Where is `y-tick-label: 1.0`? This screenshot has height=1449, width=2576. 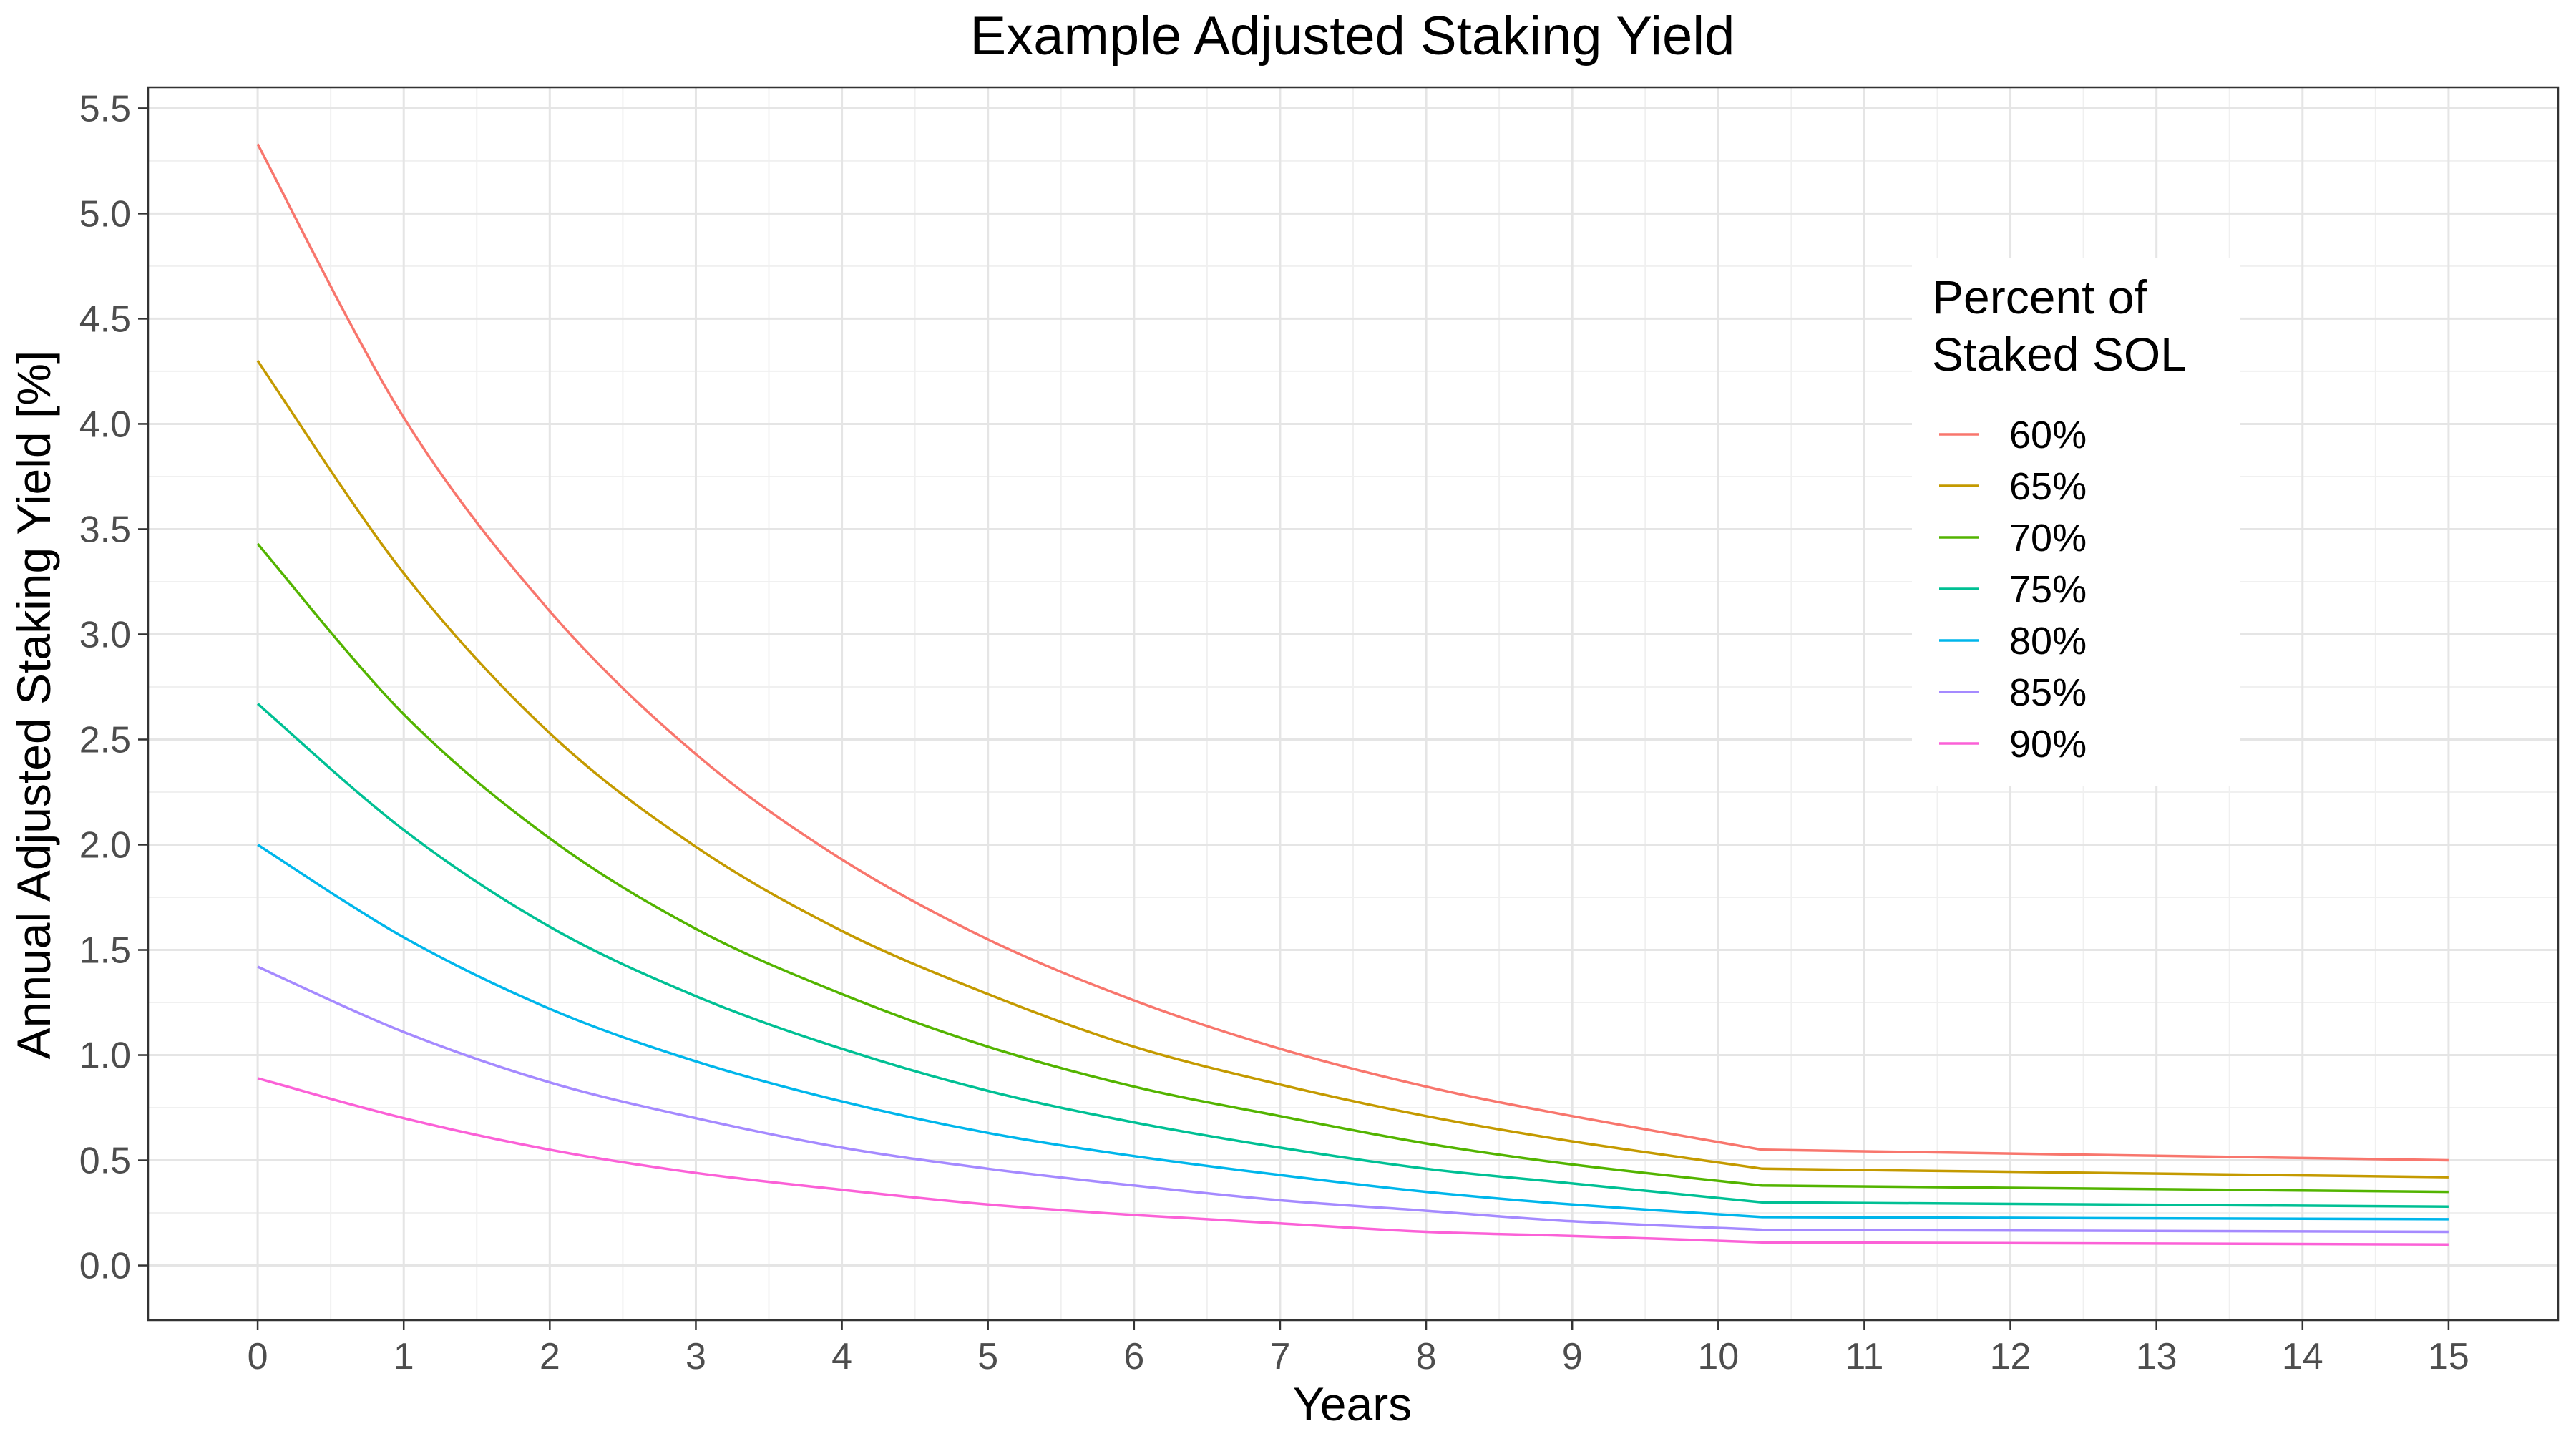
y-tick-label: 1.0 is located at coordinates (105, 1056).